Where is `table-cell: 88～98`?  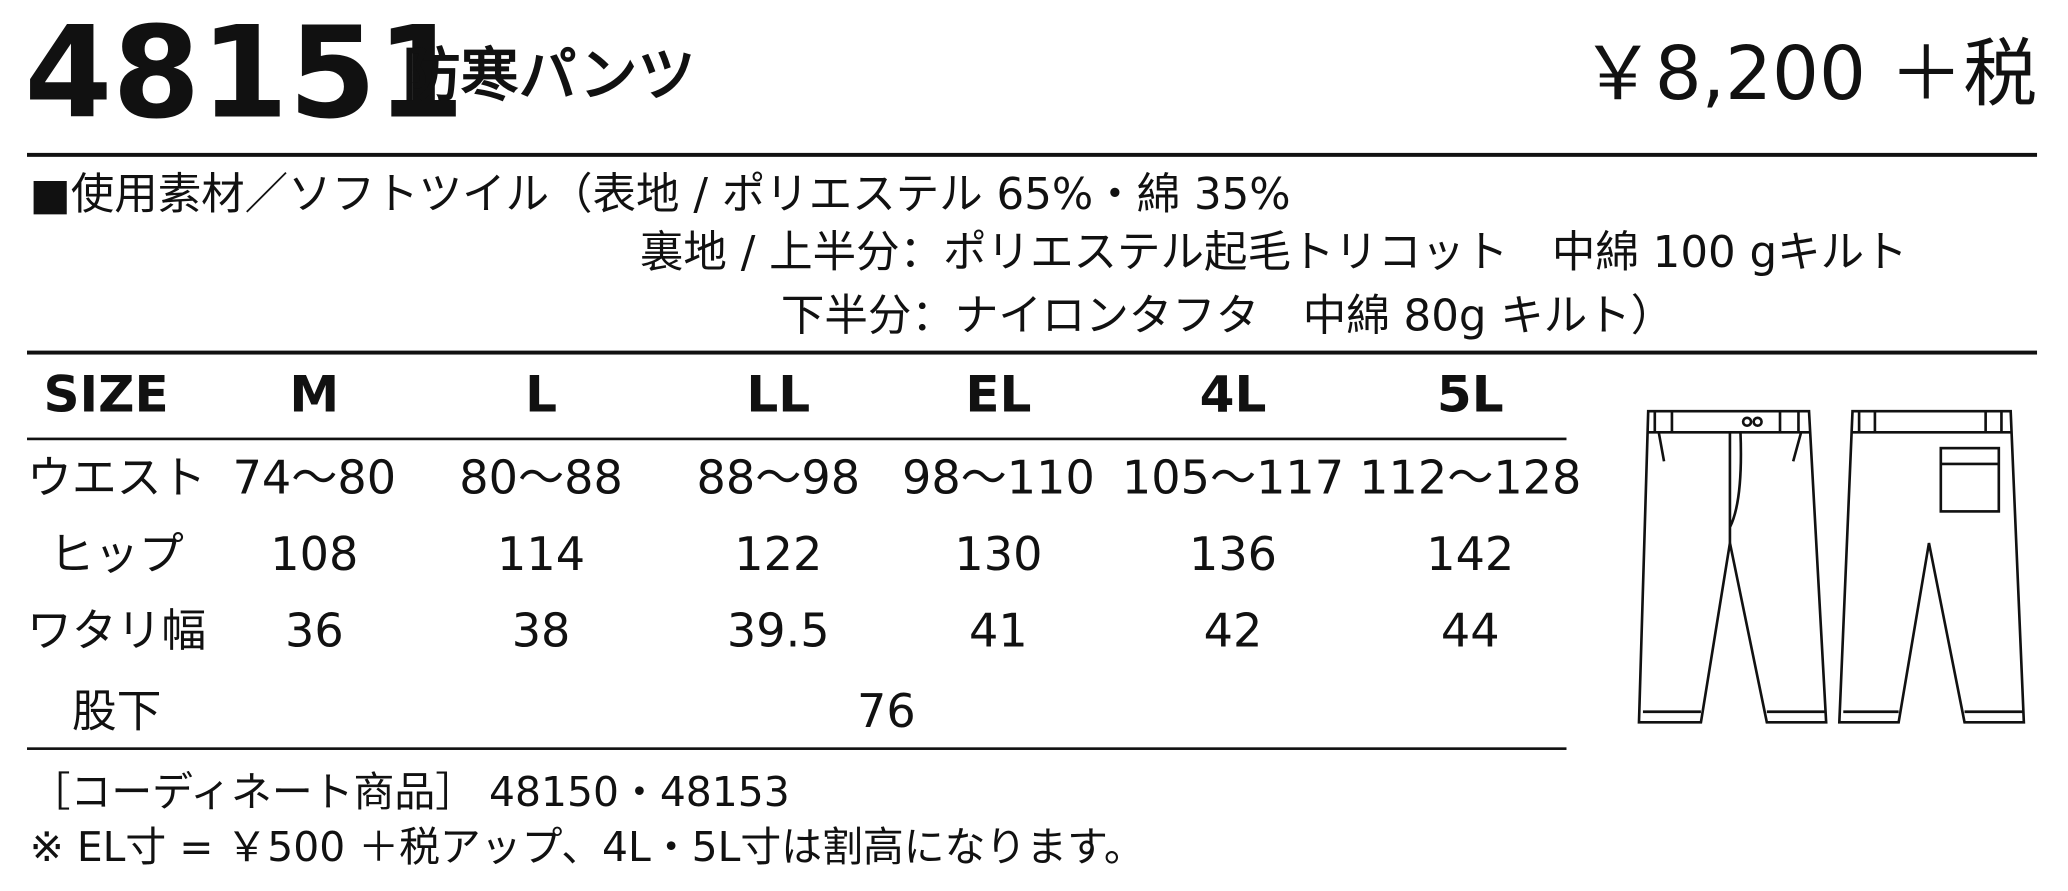
table-cell: 88～98 is located at coordinates (779, 478).